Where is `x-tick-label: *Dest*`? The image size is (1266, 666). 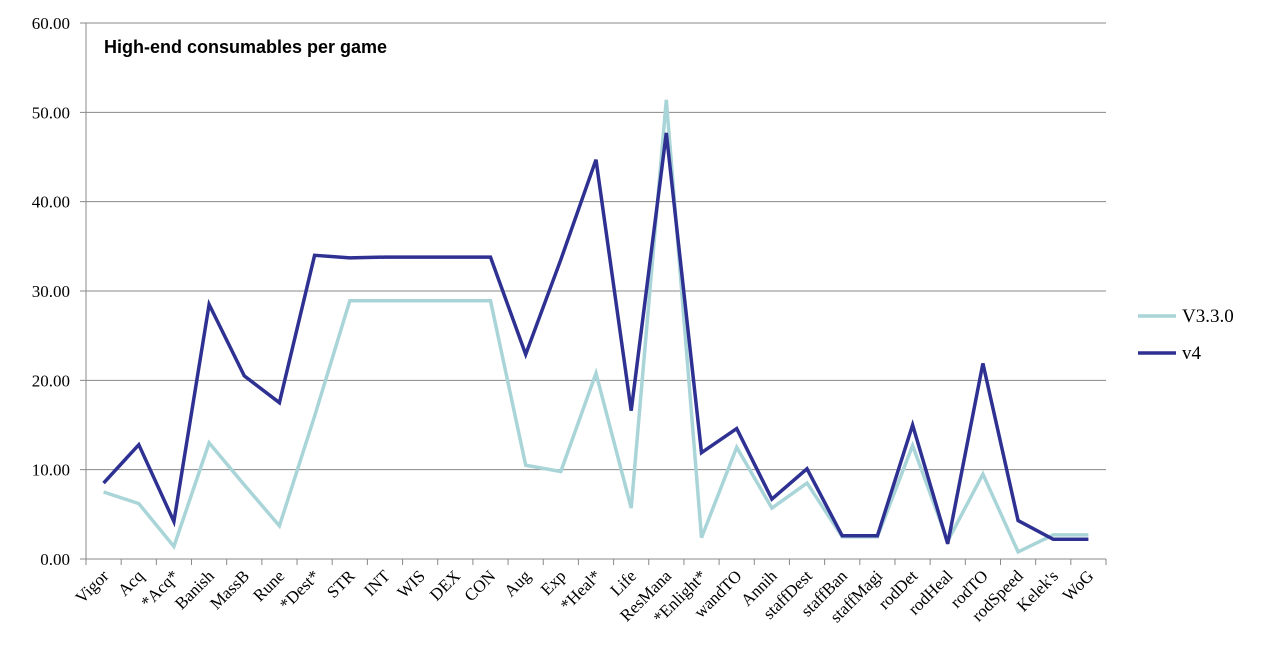 x-tick-label: *Dest* is located at coordinates (299, 589).